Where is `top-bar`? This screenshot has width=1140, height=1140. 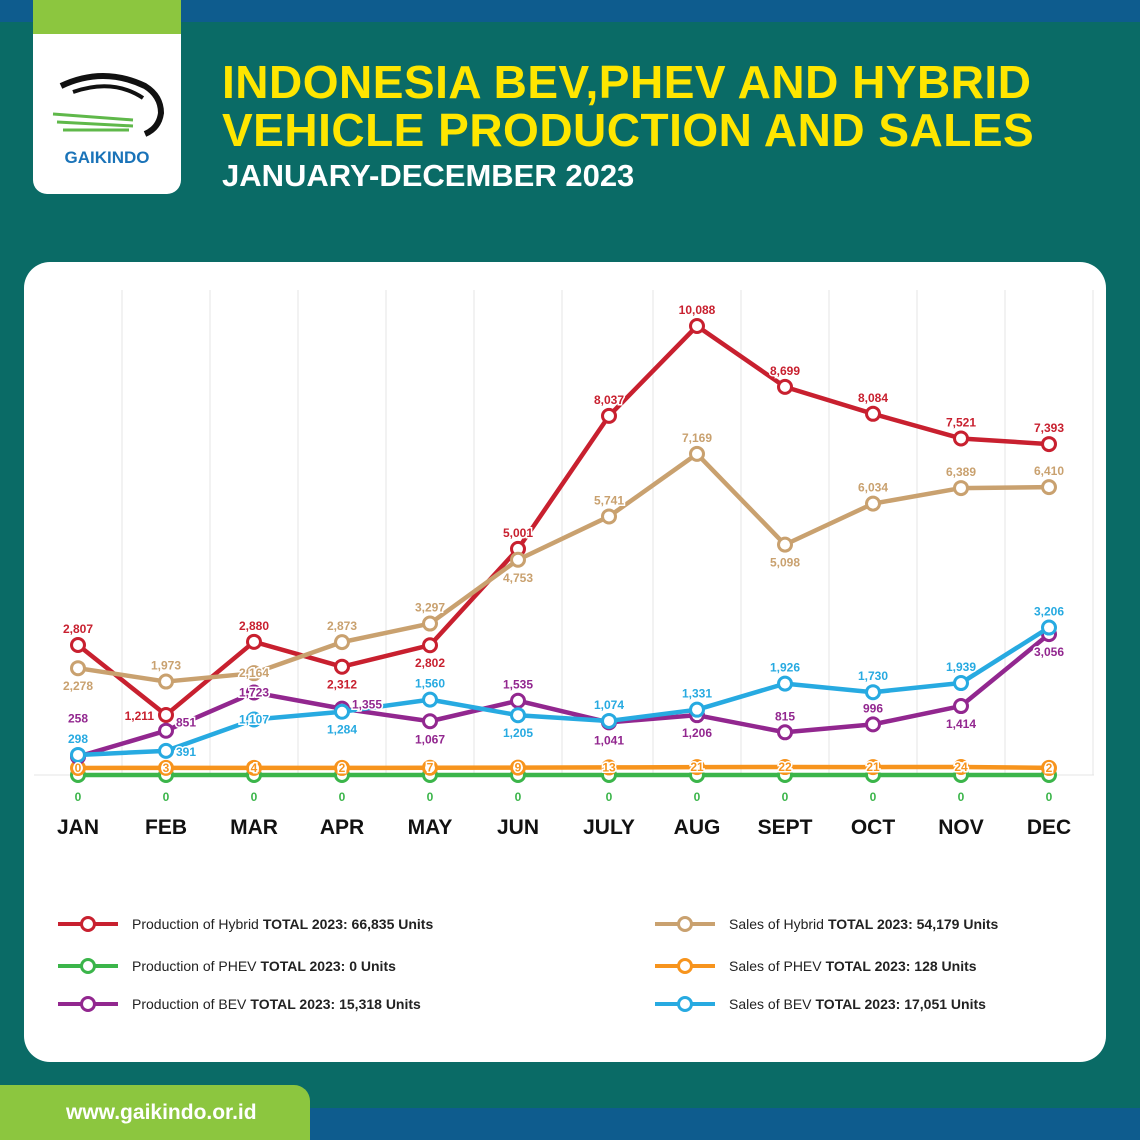 top-bar is located at coordinates (570, 11).